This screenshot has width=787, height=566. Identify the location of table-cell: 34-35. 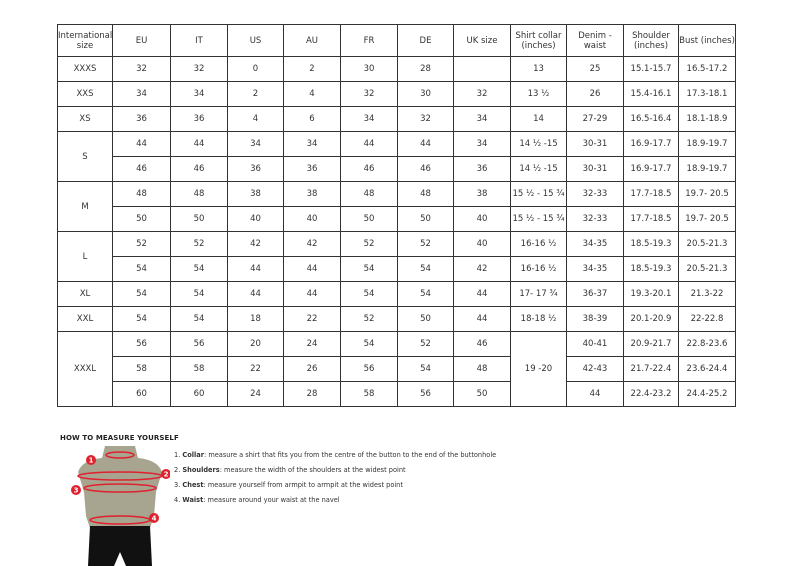
(595, 244).